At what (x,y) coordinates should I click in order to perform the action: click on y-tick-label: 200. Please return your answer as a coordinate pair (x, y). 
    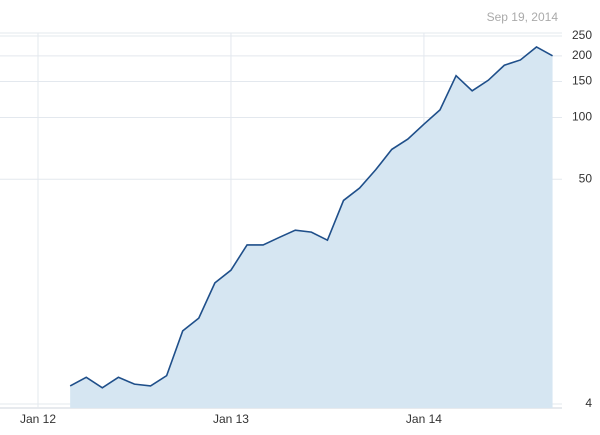
    Looking at the image, I should click on (582, 55).